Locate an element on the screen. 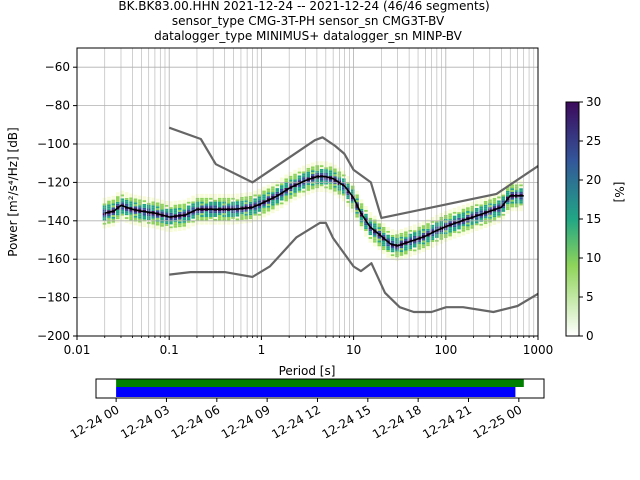 This screenshot has width=640, height=480. low-noise-model-line is located at coordinates (354, 267).